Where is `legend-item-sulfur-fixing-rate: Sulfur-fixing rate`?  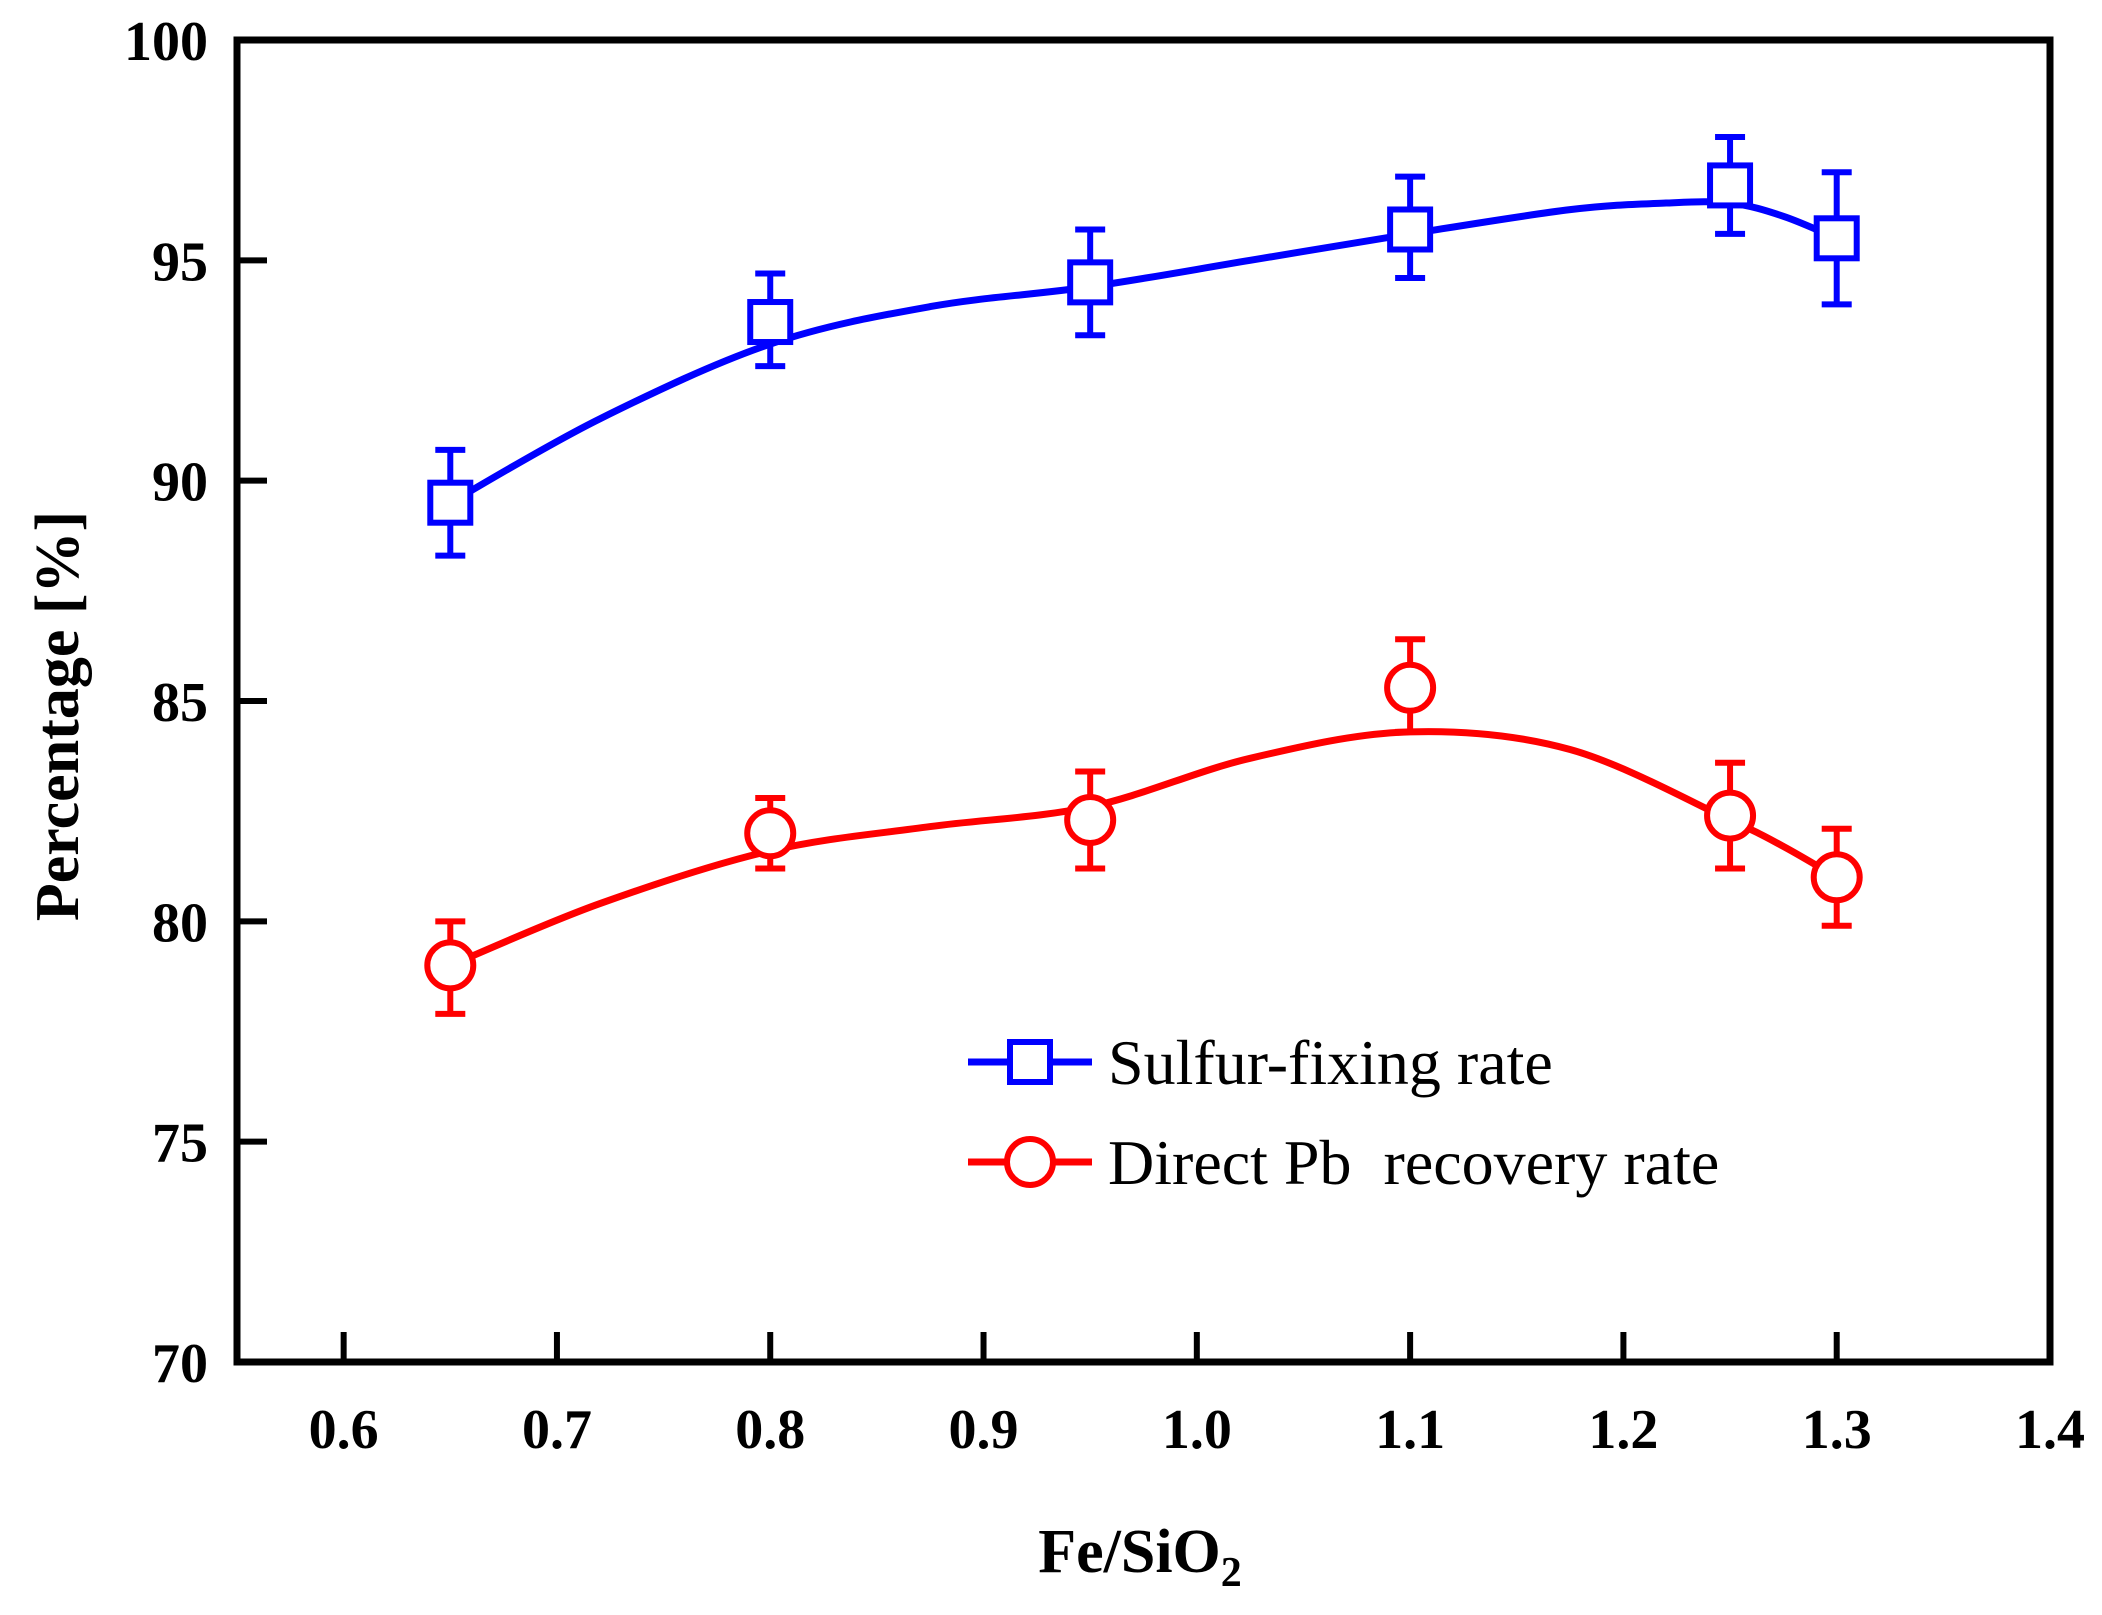
legend-item-sulfur-fixing-rate: Sulfur-fixing rate is located at coordinates (1260, 1062).